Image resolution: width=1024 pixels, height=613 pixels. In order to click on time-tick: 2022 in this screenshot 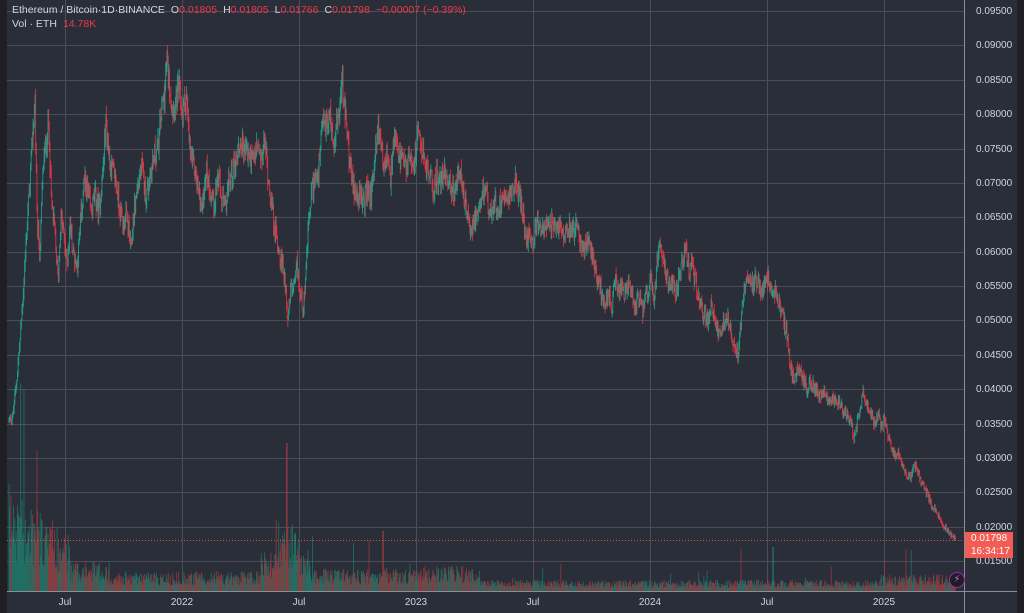, I will do `click(182, 602)`.